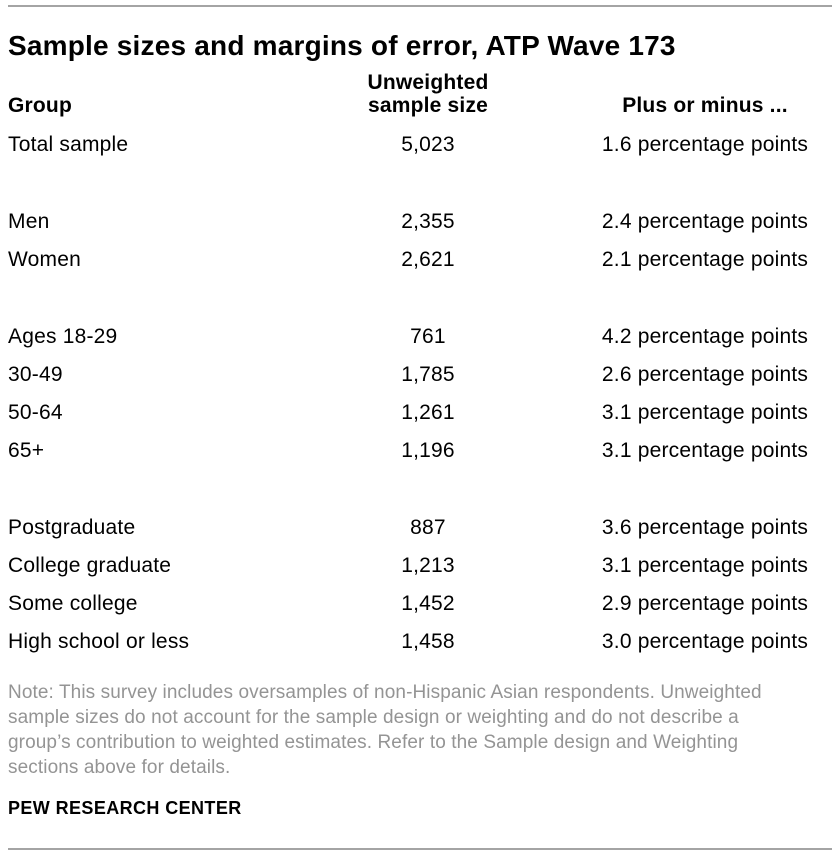 The width and height of the screenshot is (840, 858). I want to click on table-row: 65+ 1,196 3.1 percentage points, so click(420, 451).